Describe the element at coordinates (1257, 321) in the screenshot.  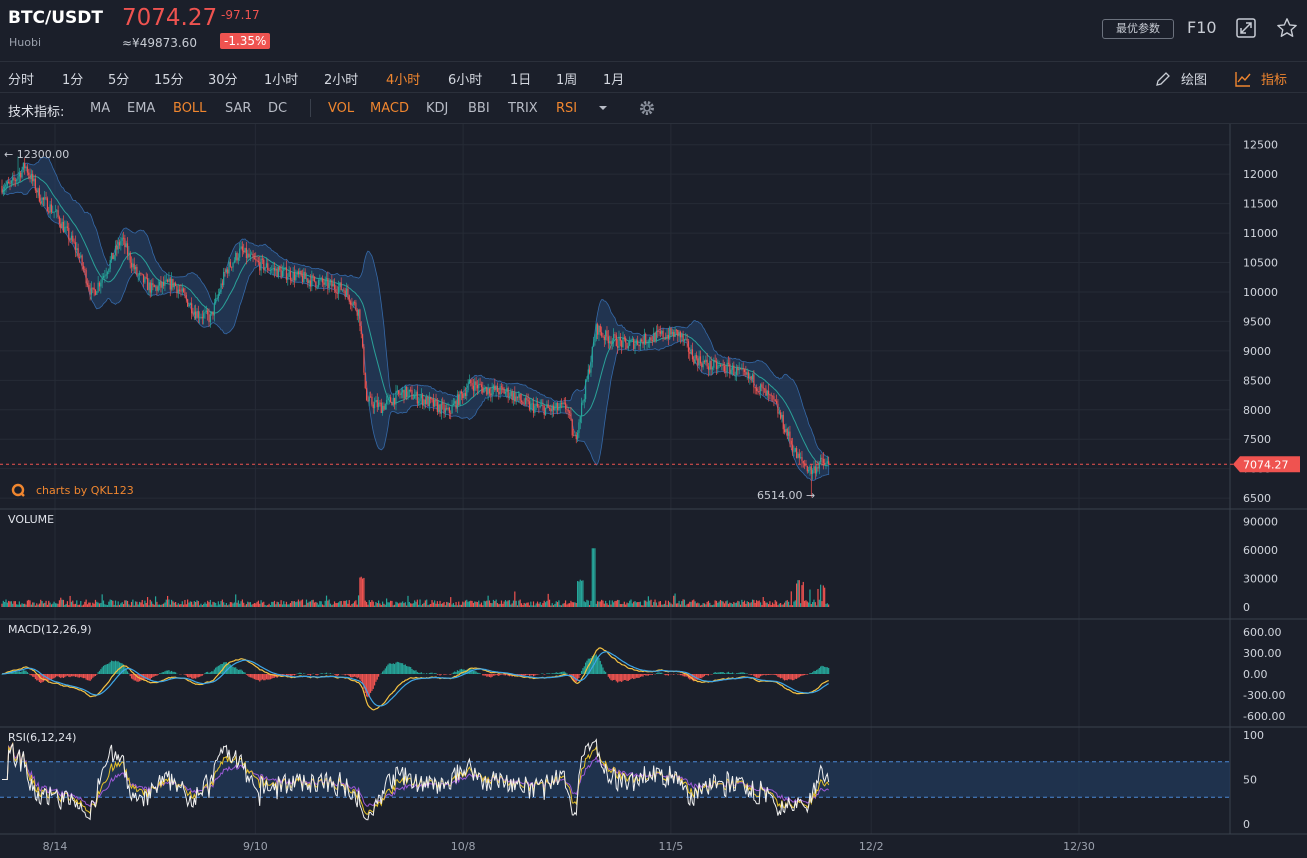
I see `price-axis-label: 9500` at that location.